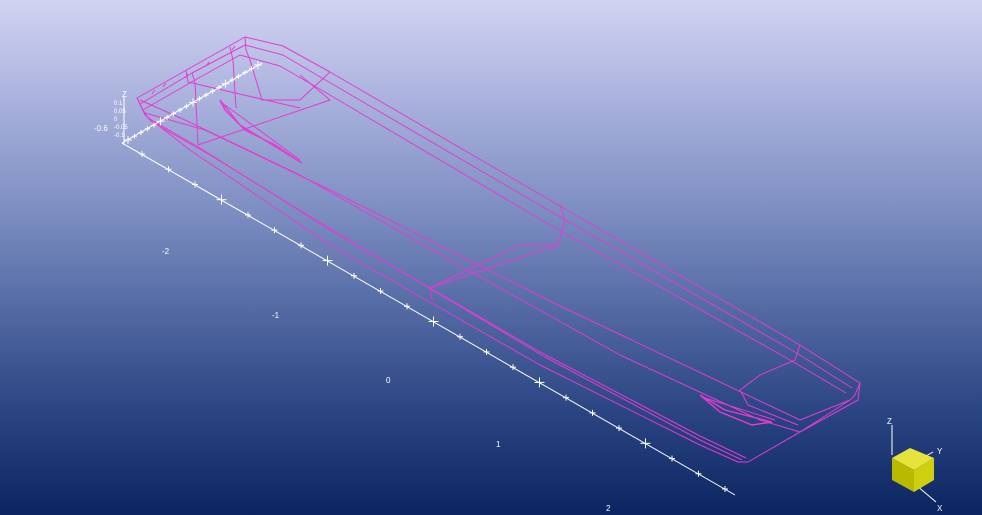 The image size is (982, 515). What do you see at coordinates (276, 315) in the screenshot?
I see `x-tick-label: -1` at bounding box center [276, 315].